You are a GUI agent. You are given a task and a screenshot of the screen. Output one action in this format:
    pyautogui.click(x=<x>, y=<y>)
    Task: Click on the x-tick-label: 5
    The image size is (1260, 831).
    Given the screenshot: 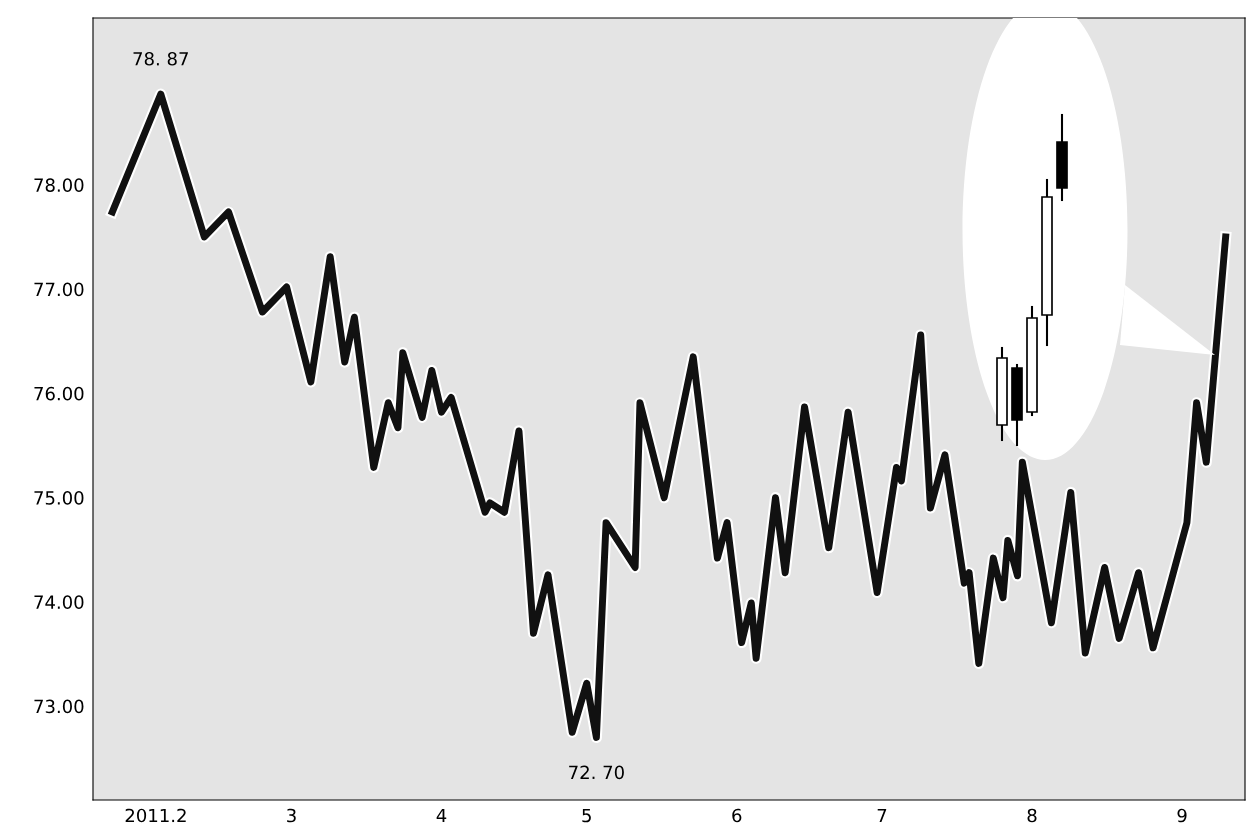 What is the action you would take?
    pyautogui.click(x=586, y=815)
    